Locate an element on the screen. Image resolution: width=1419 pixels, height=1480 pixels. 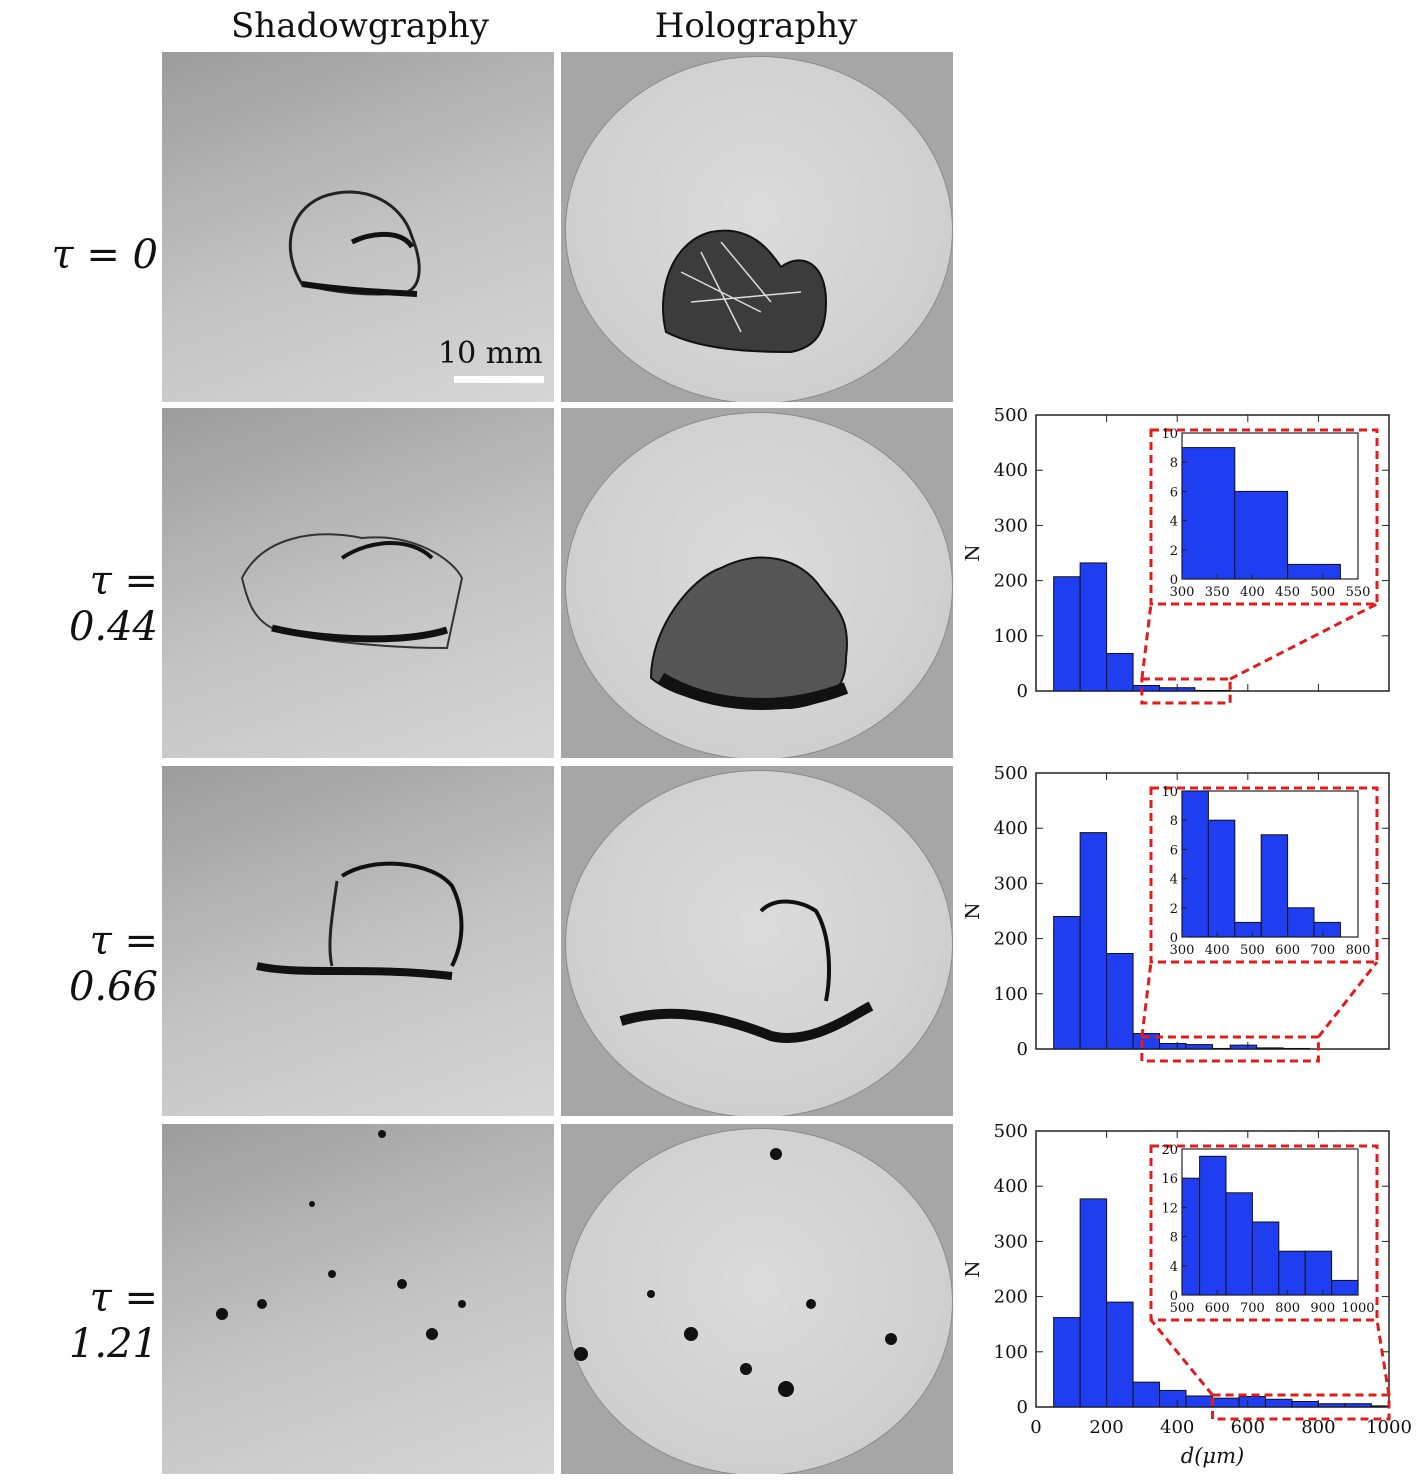
ligament-hologram-shape is located at coordinates (746, 971).